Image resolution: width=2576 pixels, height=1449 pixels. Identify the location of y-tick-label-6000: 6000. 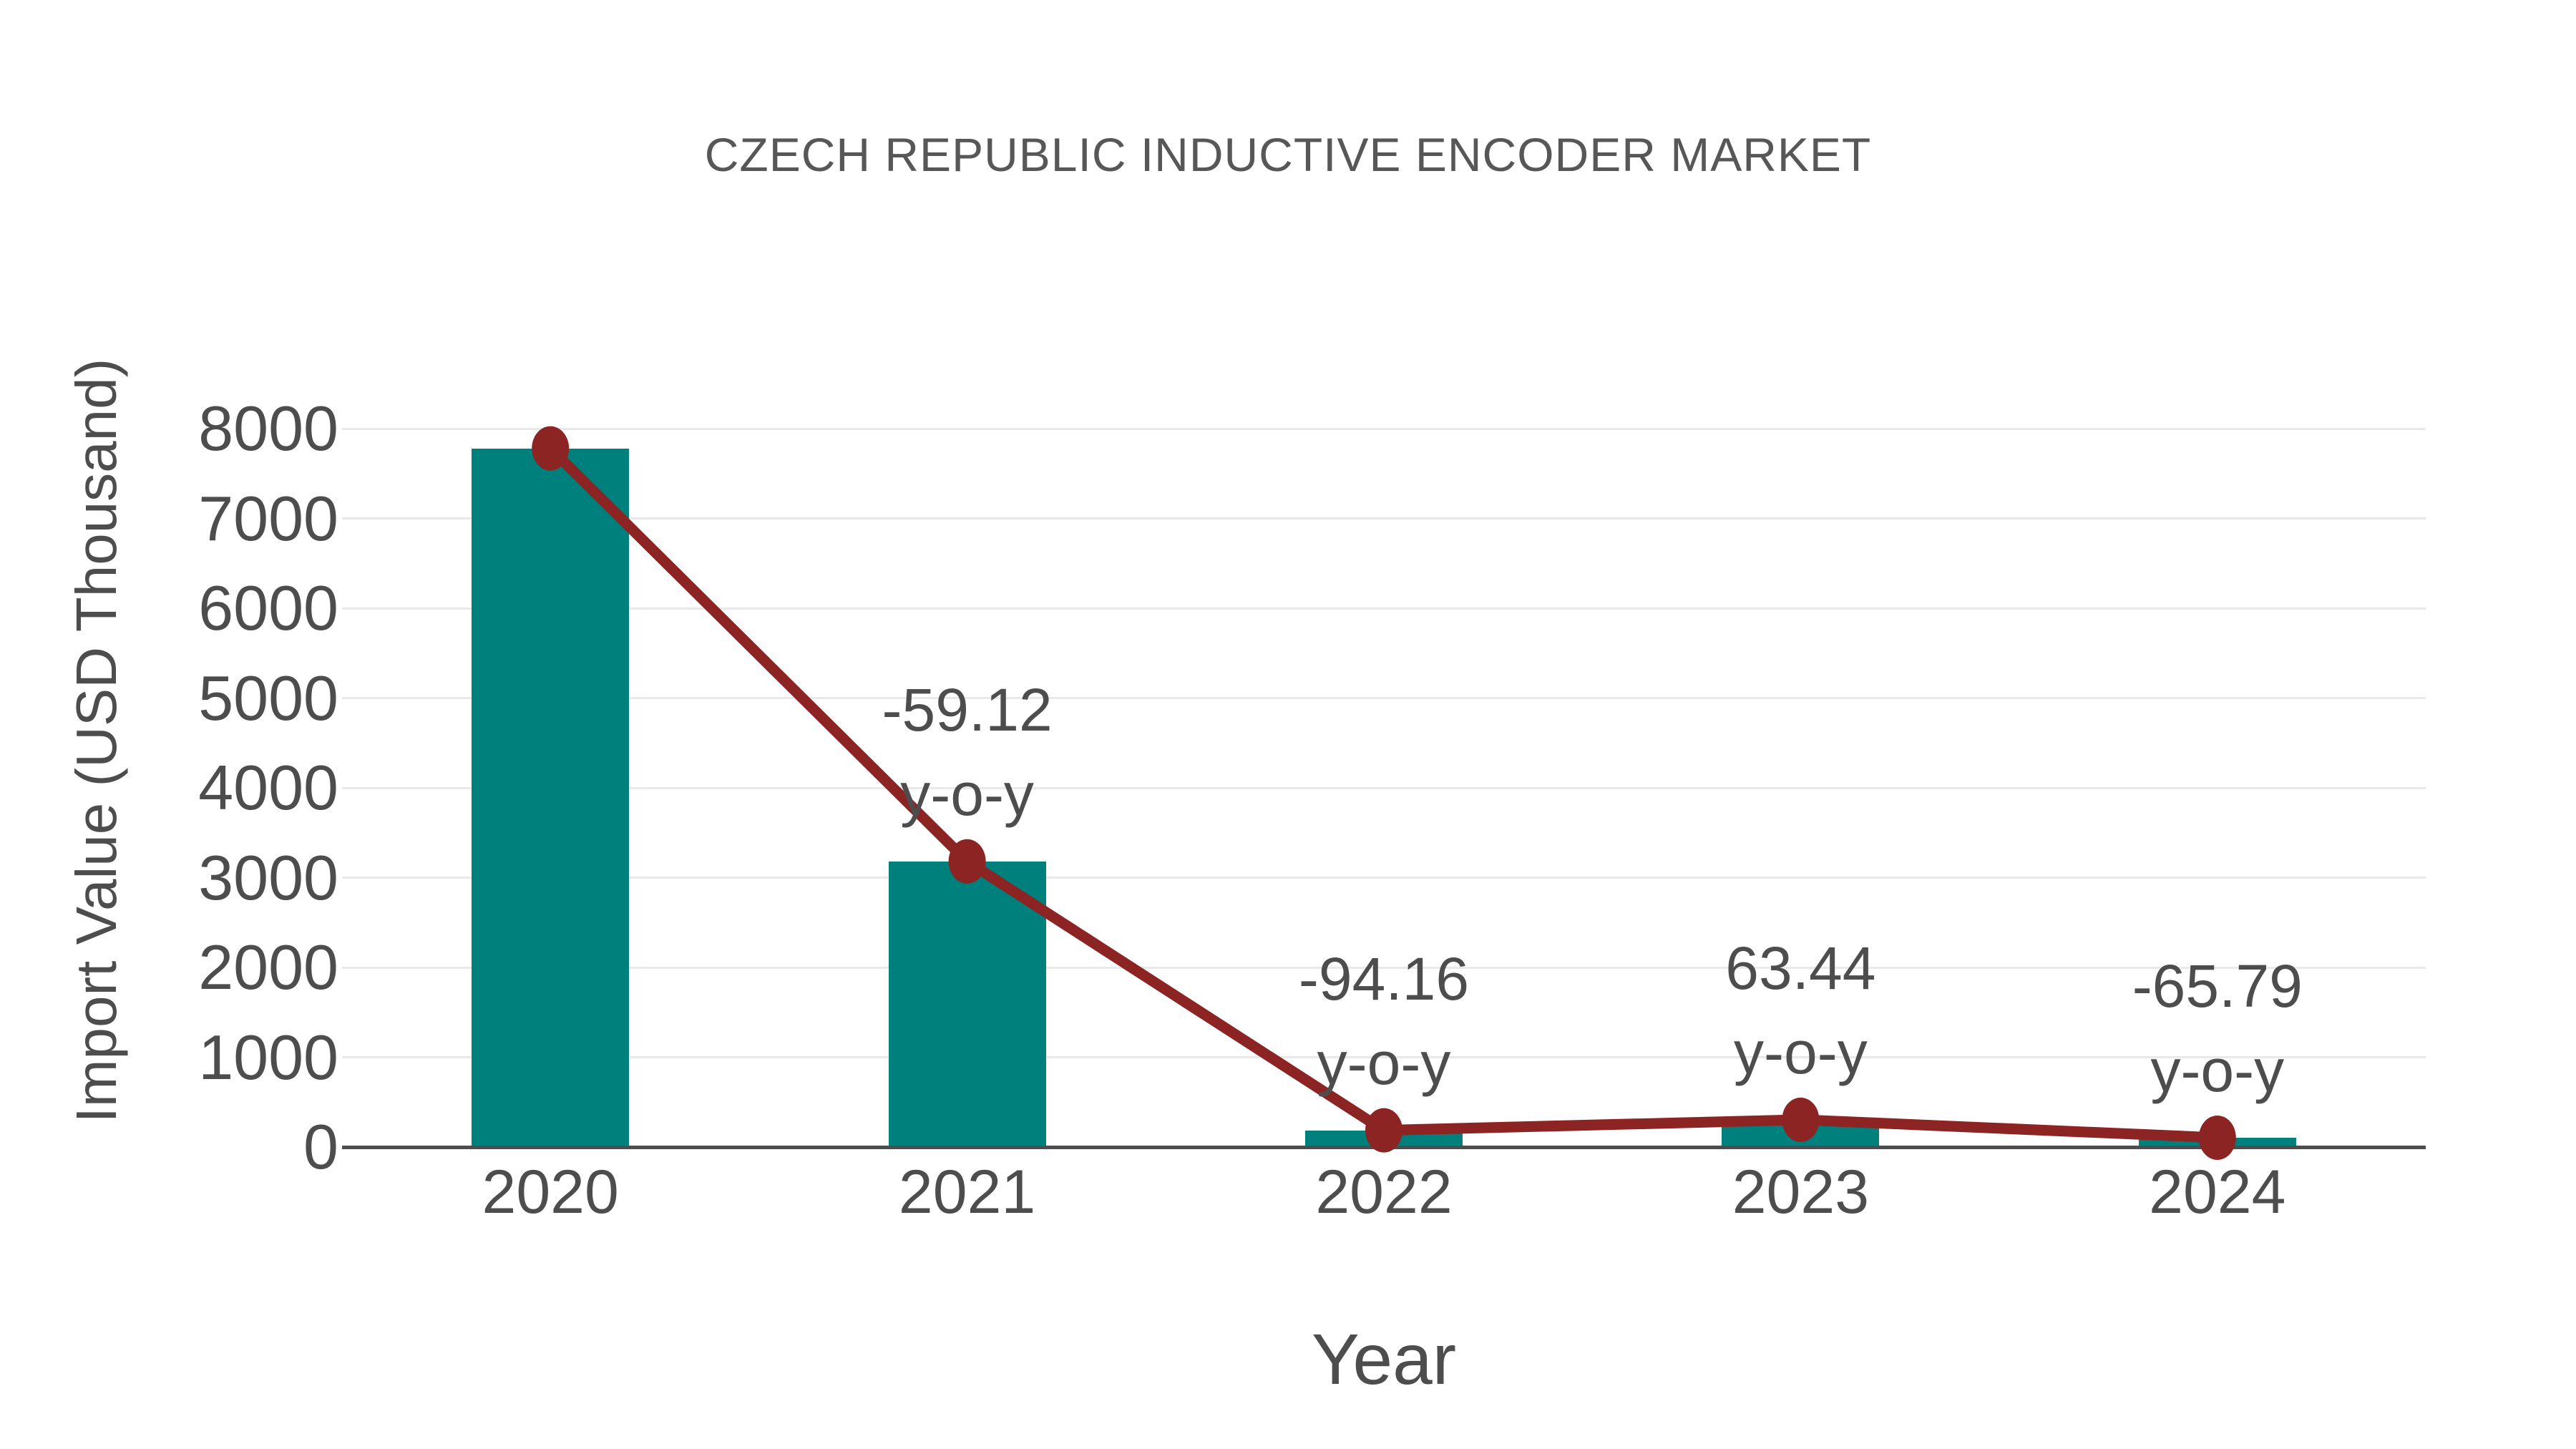
(268, 607).